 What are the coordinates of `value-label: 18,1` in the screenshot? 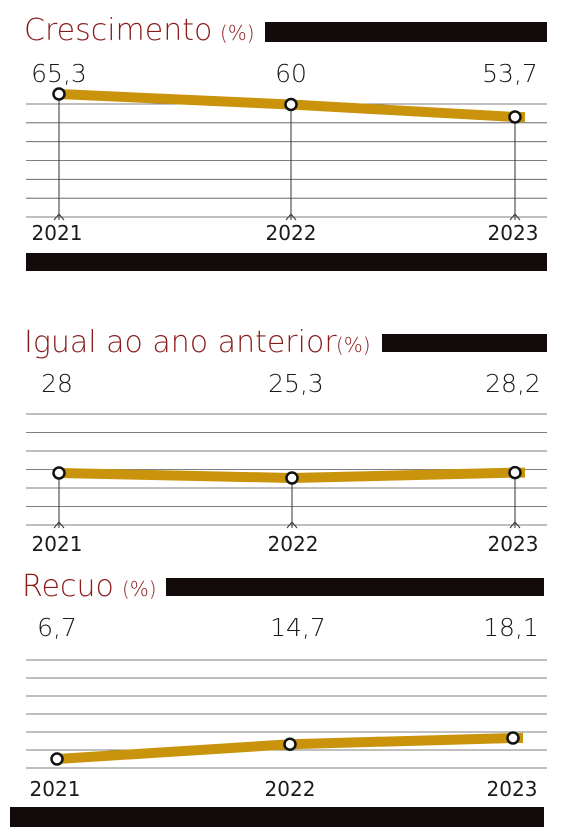 It's located at (511, 627).